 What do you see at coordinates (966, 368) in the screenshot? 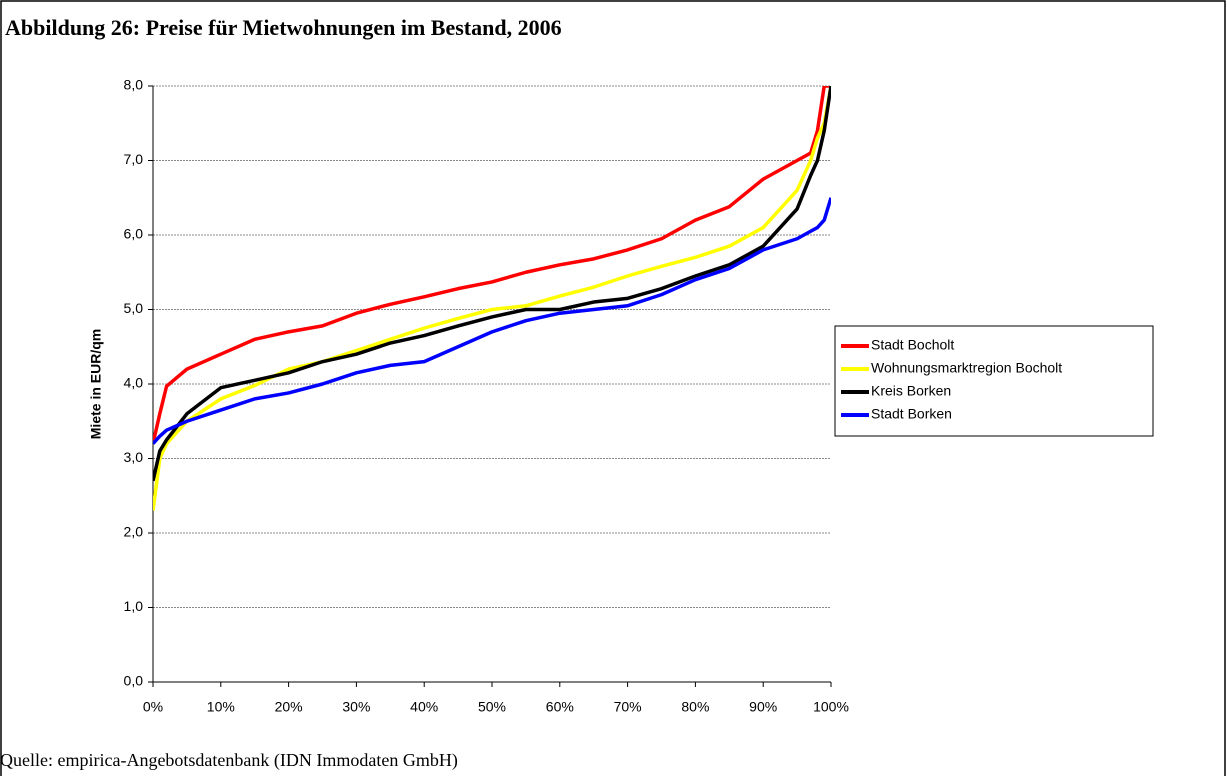
I see `legend-label: Wohnungsmarktregion Bocholt` at bounding box center [966, 368].